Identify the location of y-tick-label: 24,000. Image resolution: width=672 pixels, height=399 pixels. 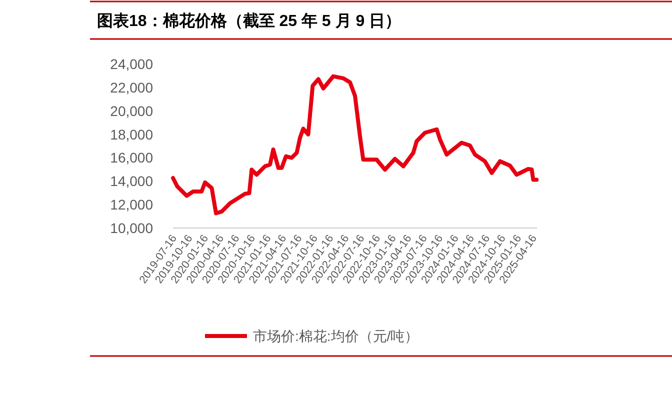
(132, 64).